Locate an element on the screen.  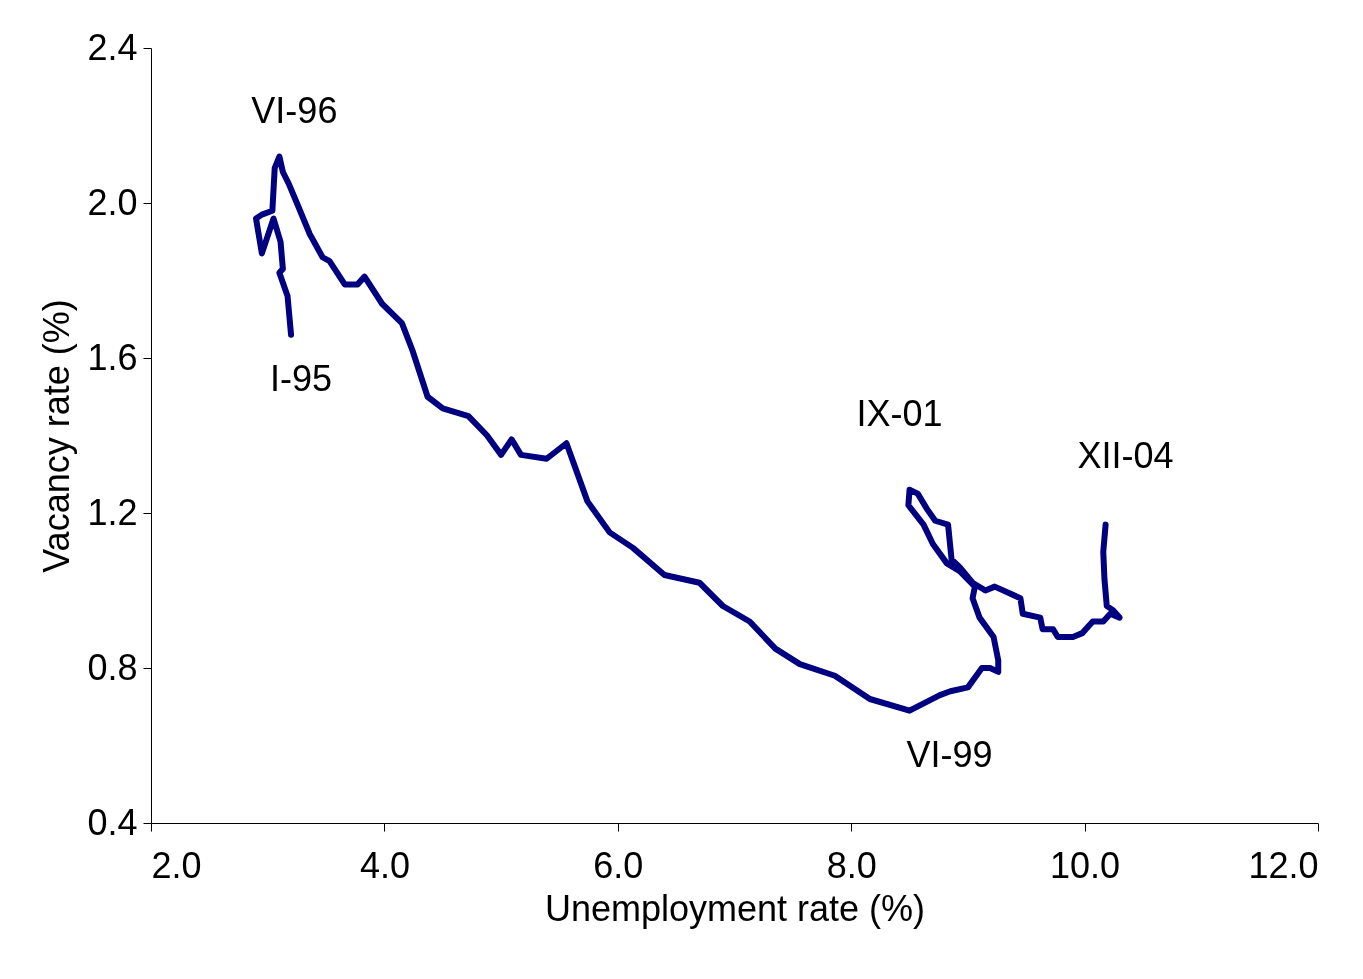
annotation: I-95 is located at coordinates (301, 378).